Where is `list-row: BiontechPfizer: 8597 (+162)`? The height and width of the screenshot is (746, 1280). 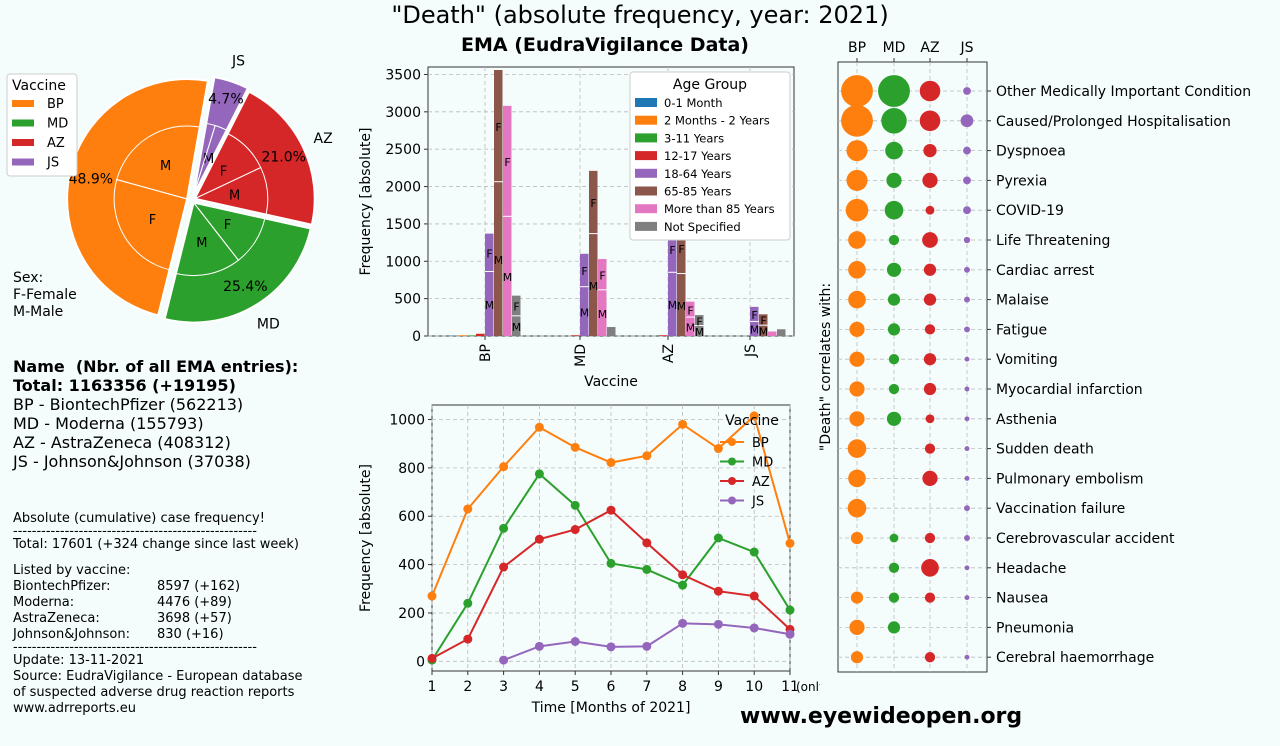 list-row: BiontechPfizer: 8597 (+162) is located at coordinates (178, 587).